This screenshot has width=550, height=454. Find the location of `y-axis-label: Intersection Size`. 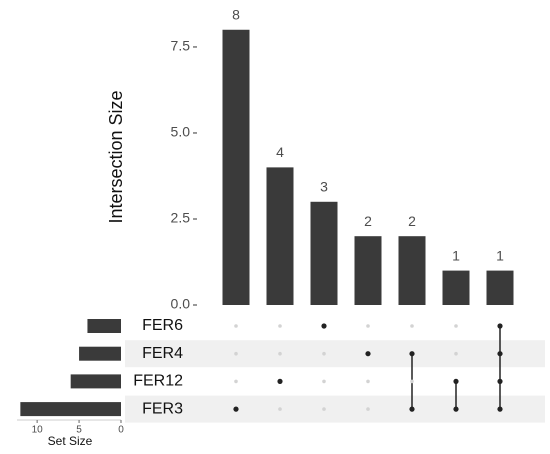

y-axis-label: Intersection Size is located at coordinates (116, 156).